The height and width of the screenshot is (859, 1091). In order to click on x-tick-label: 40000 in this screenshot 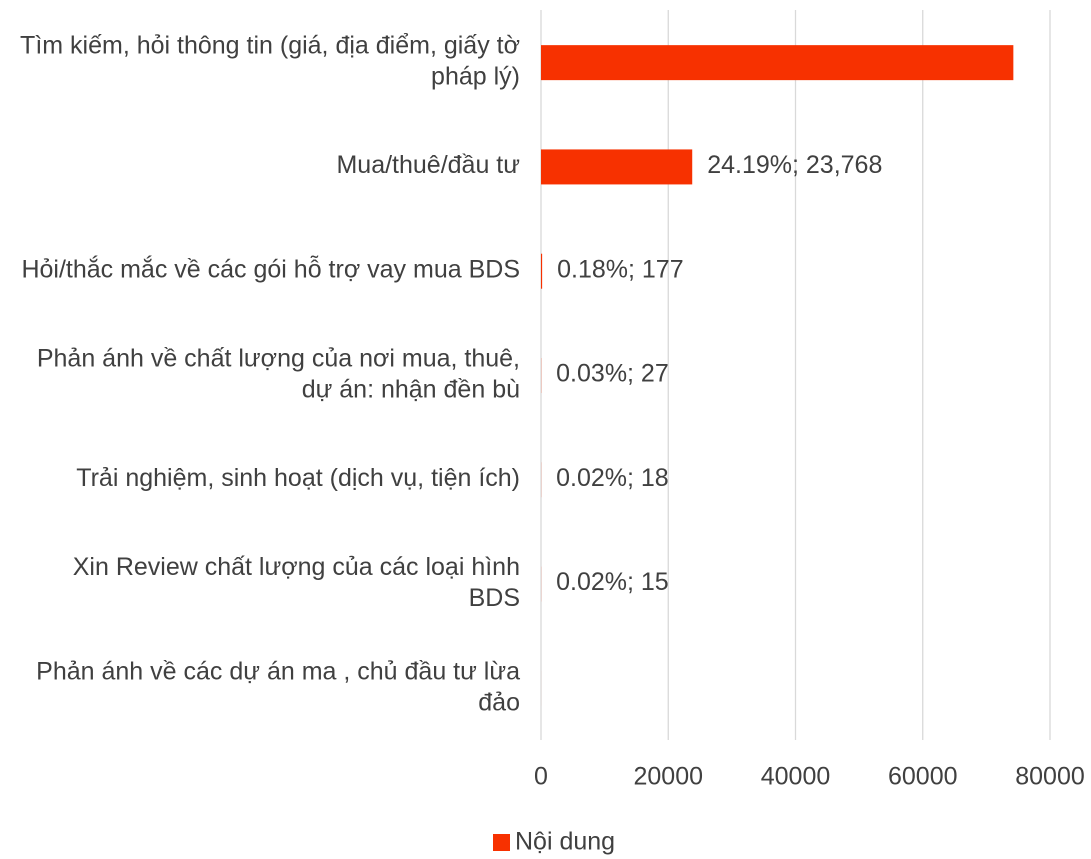, I will do `click(796, 777)`.